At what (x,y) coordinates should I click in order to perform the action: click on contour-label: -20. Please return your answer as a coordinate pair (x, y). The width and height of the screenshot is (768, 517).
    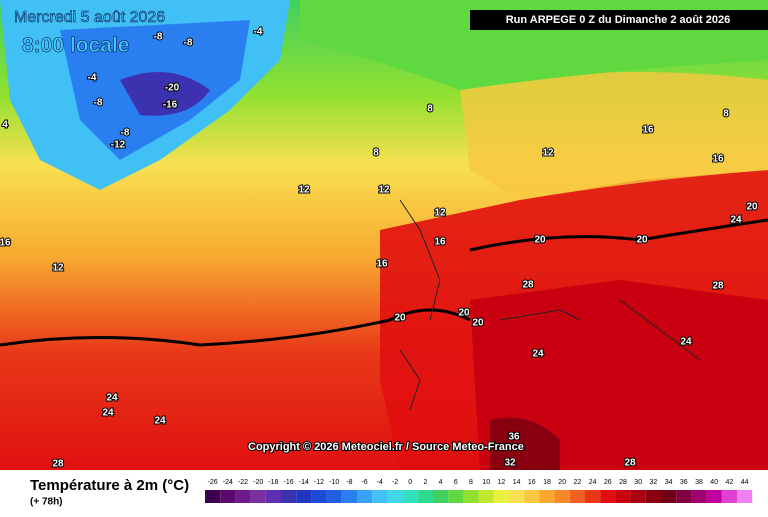
    Looking at the image, I should click on (172, 88).